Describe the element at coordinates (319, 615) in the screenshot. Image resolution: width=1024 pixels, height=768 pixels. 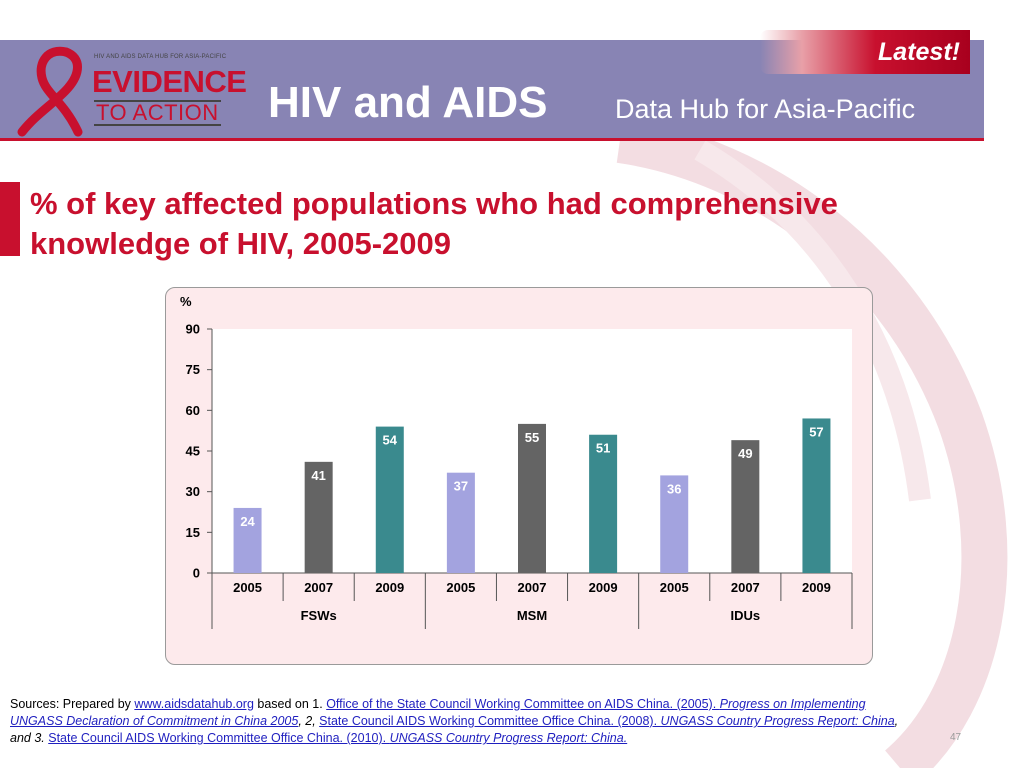
I see `x-group-label: FSWs` at that location.